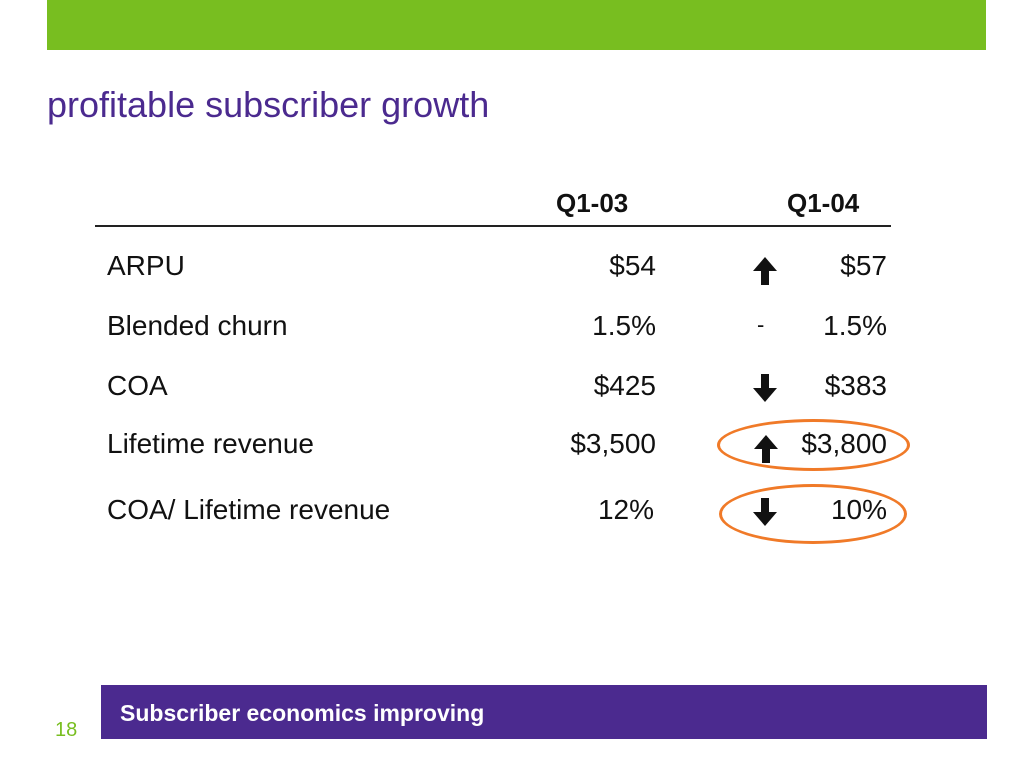 This screenshot has height=768, width=1024. I want to click on takeaway-text: Subscriber economics improving, so click(302, 713).